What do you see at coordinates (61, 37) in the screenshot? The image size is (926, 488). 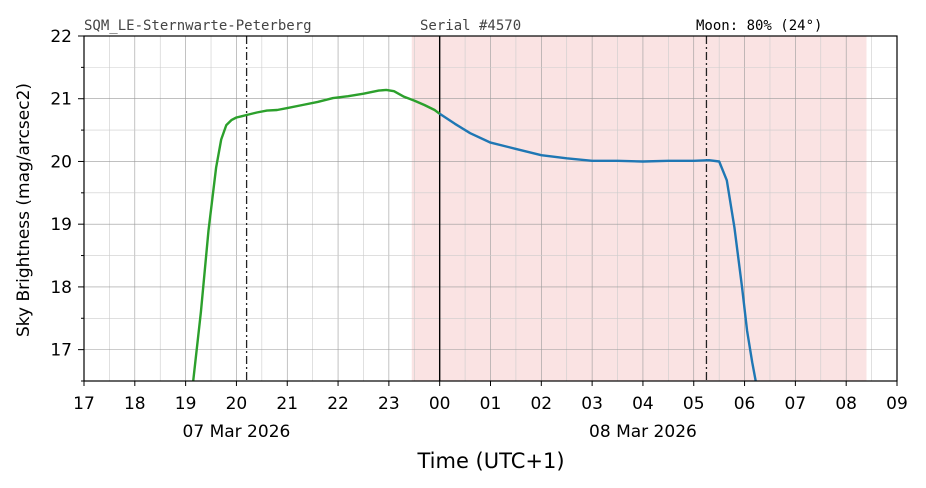 I see `y-tick-label: 22` at bounding box center [61, 37].